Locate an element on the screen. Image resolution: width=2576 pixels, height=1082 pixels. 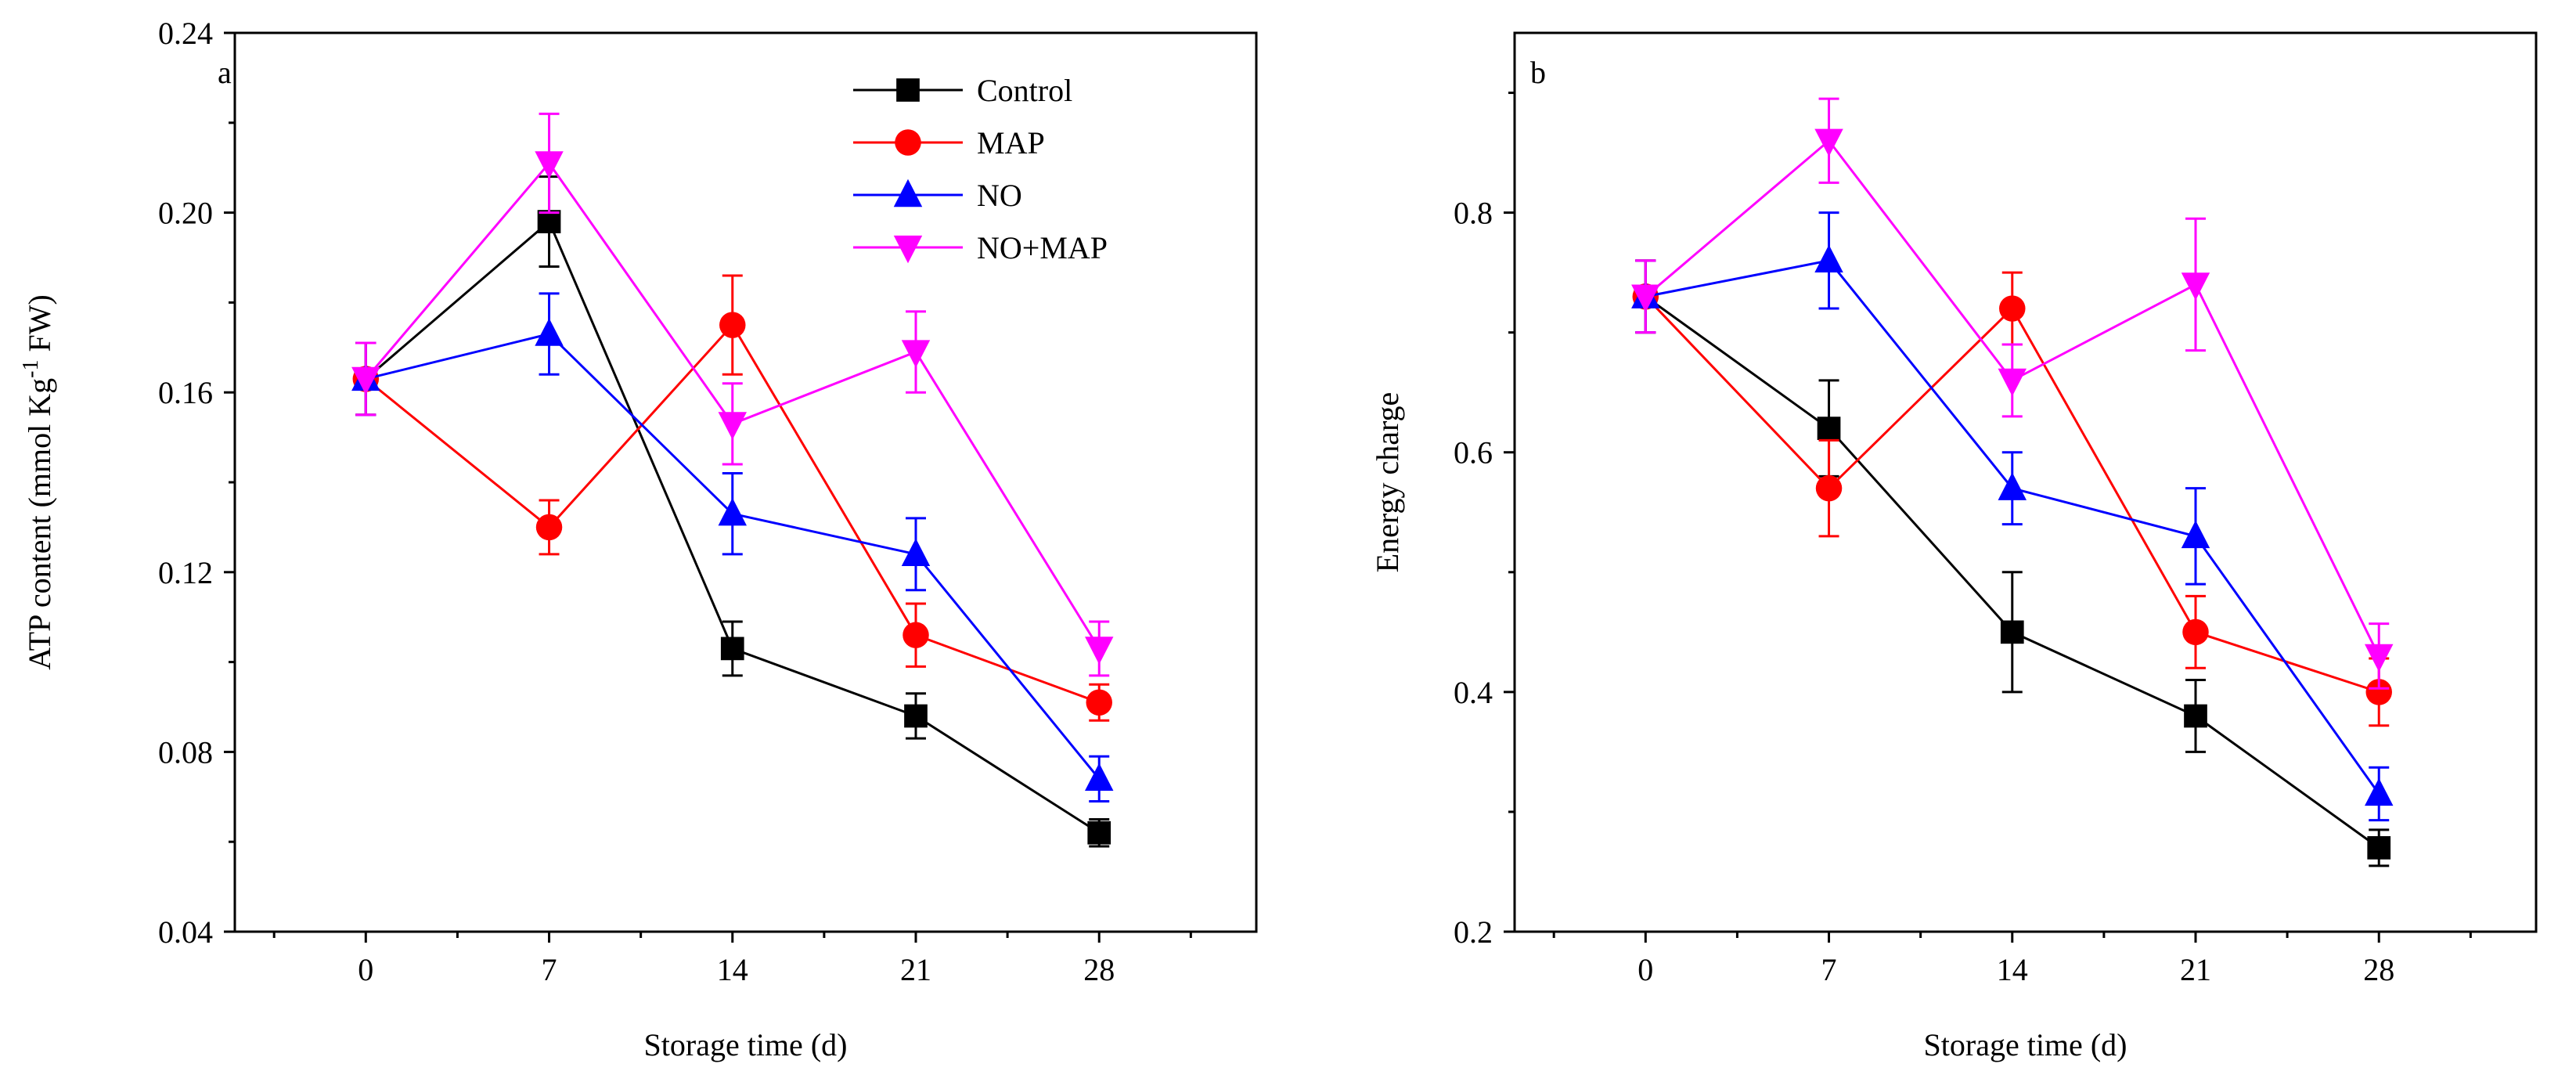
y-tick-label: 0.16 is located at coordinates (185, 392).